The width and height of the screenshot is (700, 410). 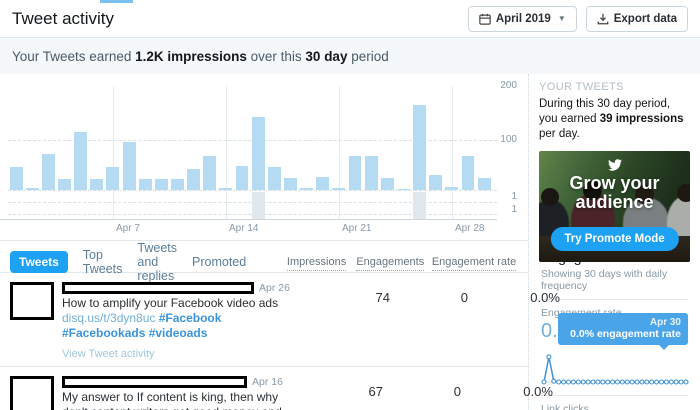 I want to click on column-engagements: Engagements, so click(x=385, y=263).